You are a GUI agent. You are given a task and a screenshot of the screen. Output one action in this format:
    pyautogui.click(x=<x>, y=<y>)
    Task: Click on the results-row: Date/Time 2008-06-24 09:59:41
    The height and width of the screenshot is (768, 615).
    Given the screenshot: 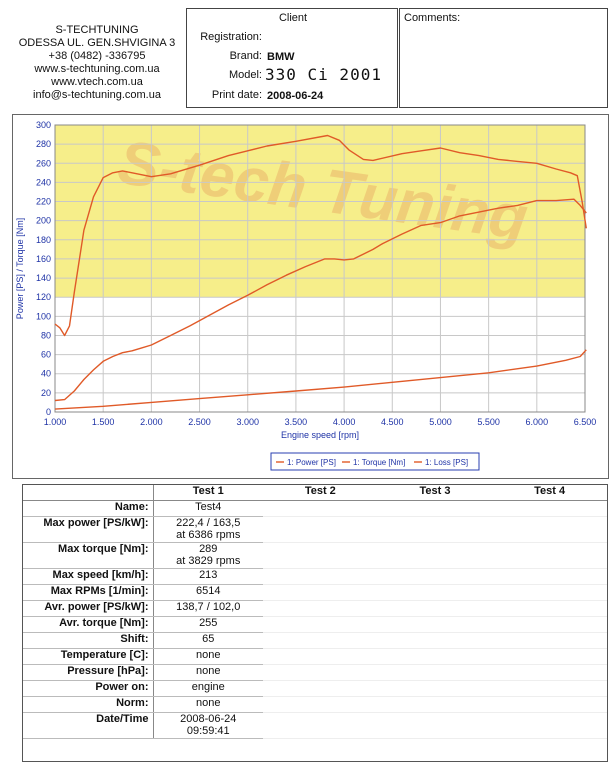 What is the action you would take?
    pyautogui.click(x=315, y=725)
    